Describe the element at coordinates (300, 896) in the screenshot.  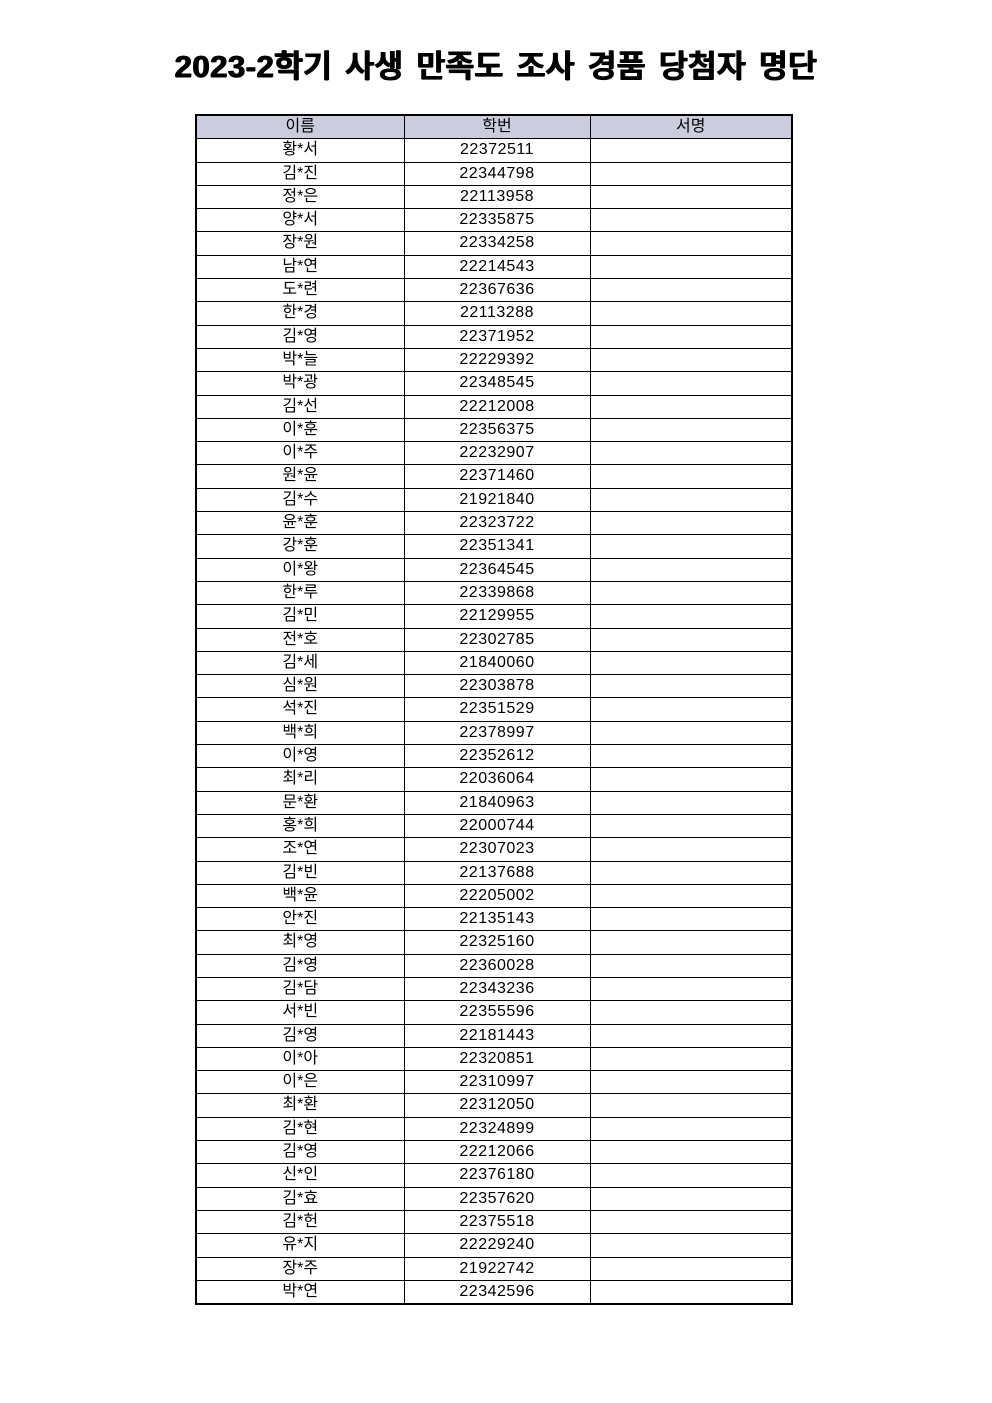
I see `name-cell: 백*윤` at that location.